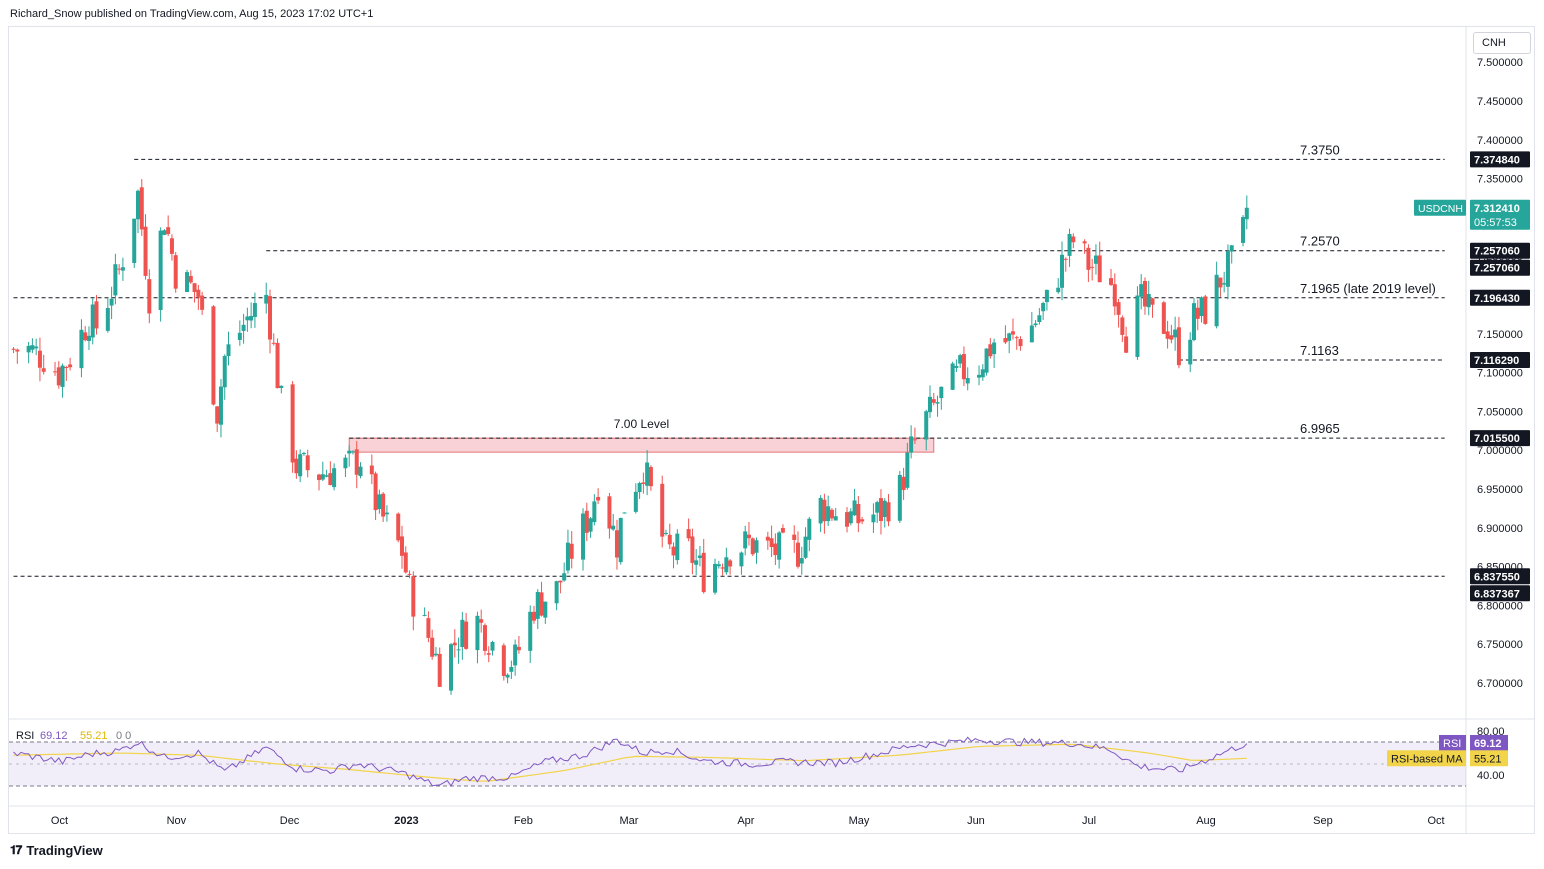  I want to click on level-axis-label-text: 7.196430, so click(1497, 299).